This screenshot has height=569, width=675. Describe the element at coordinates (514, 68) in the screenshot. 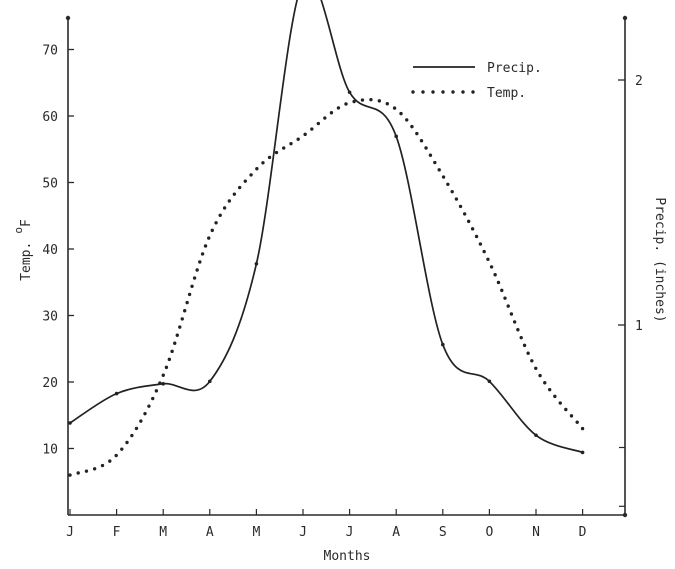

I see `legend-precip-label: Precip.` at that location.